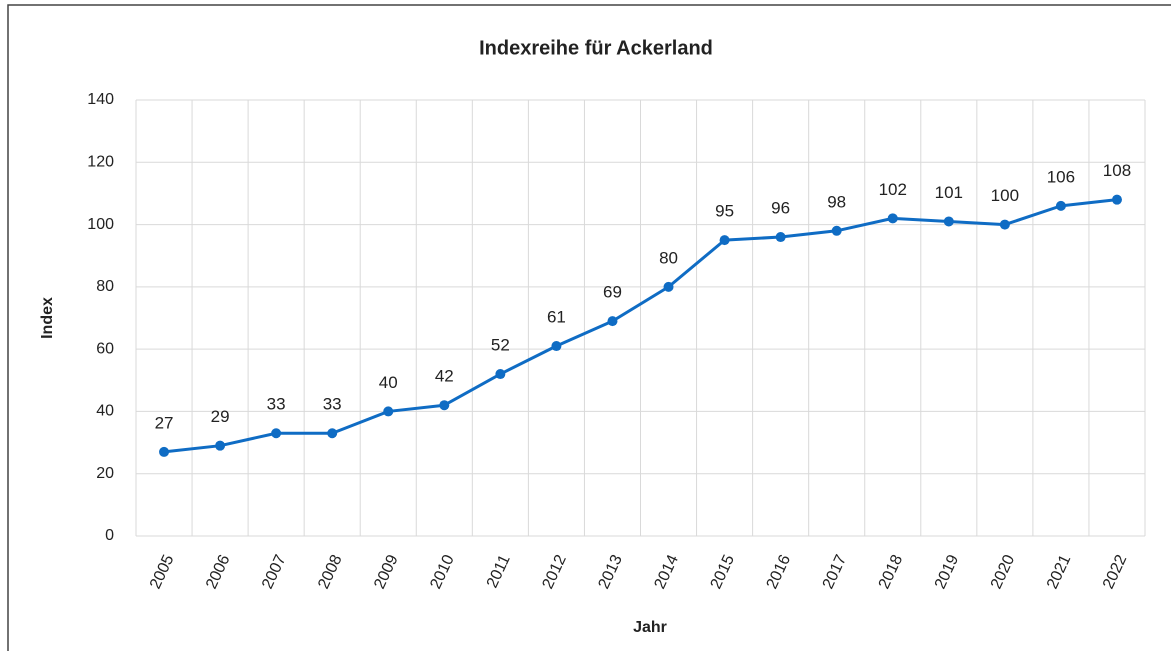 The image size is (1171, 651). I want to click on data-label: 29, so click(220, 416).